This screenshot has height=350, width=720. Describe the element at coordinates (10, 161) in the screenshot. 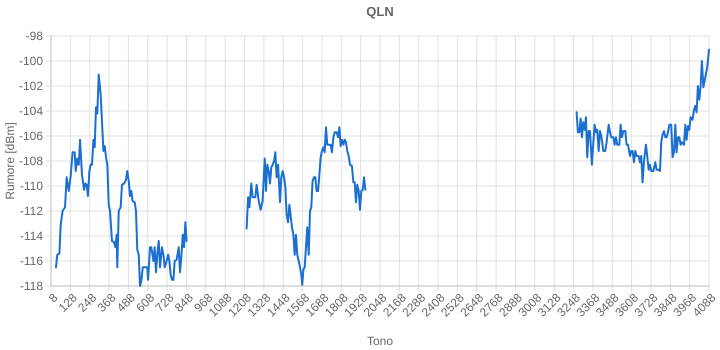

I see `y-axis-title: Rumore [dBm]` at that location.